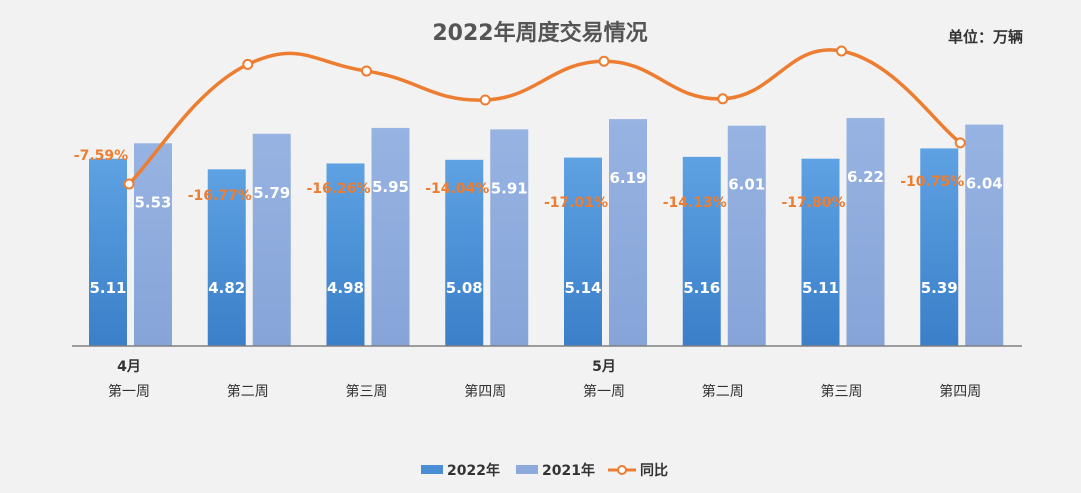 The width and height of the screenshot is (1081, 493). Describe the element at coordinates (107, 288) in the screenshot. I see `data-label-2022-1: 5.11` at that location.